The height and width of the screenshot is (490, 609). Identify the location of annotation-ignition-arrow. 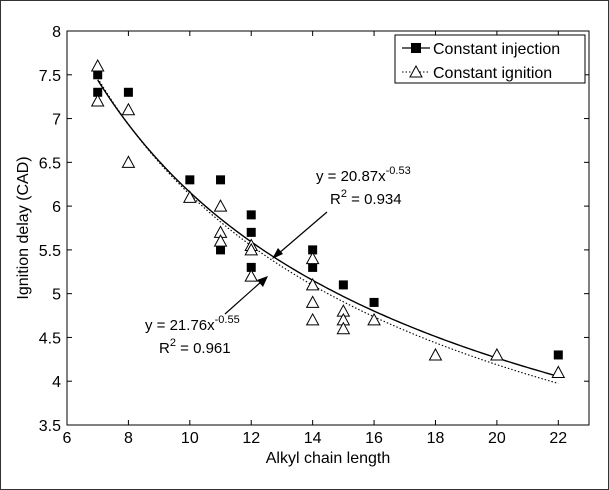
(243, 297).